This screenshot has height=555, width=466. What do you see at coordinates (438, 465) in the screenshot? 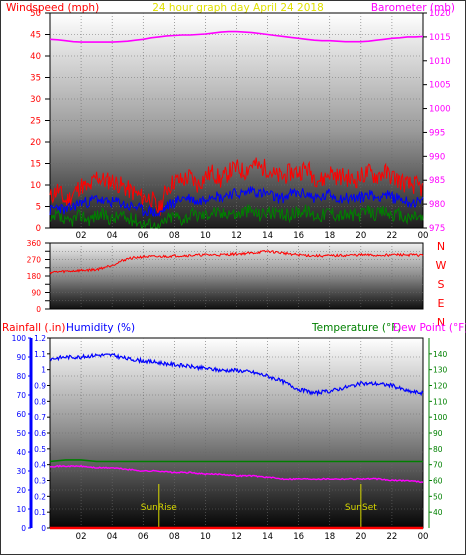
I see `temperature-tick-label: 70` at bounding box center [438, 465].